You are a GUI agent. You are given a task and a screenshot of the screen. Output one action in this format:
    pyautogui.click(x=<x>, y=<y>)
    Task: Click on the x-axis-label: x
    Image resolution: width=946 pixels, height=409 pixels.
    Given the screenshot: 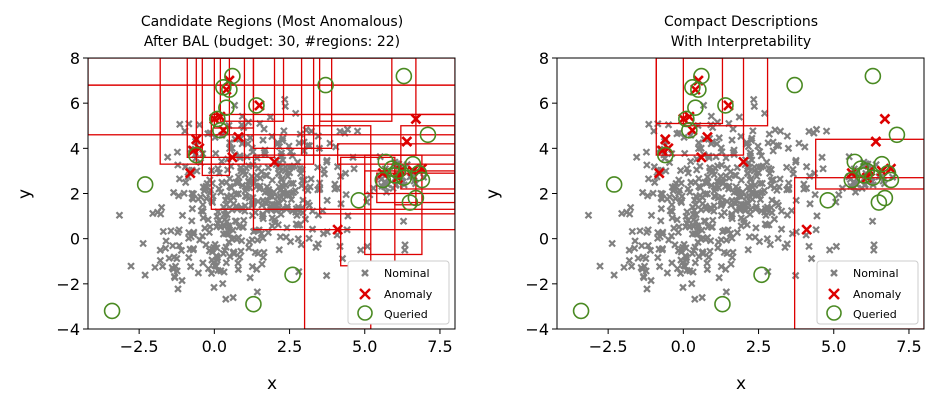 What is the action you would take?
    pyautogui.click(x=741, y=384)
    